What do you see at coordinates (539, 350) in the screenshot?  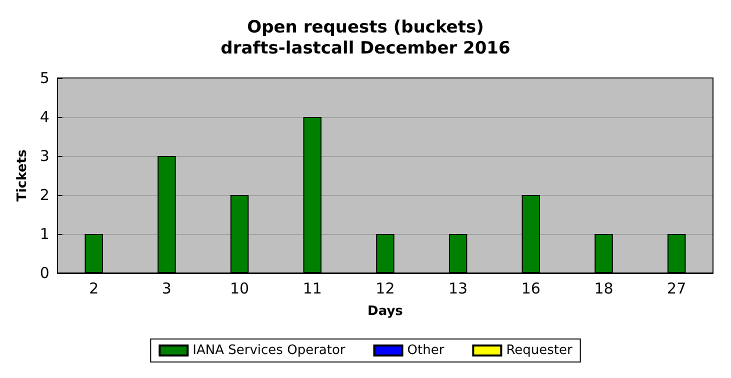 I see `legend-label: Requester` at bounding box center [539, 350].